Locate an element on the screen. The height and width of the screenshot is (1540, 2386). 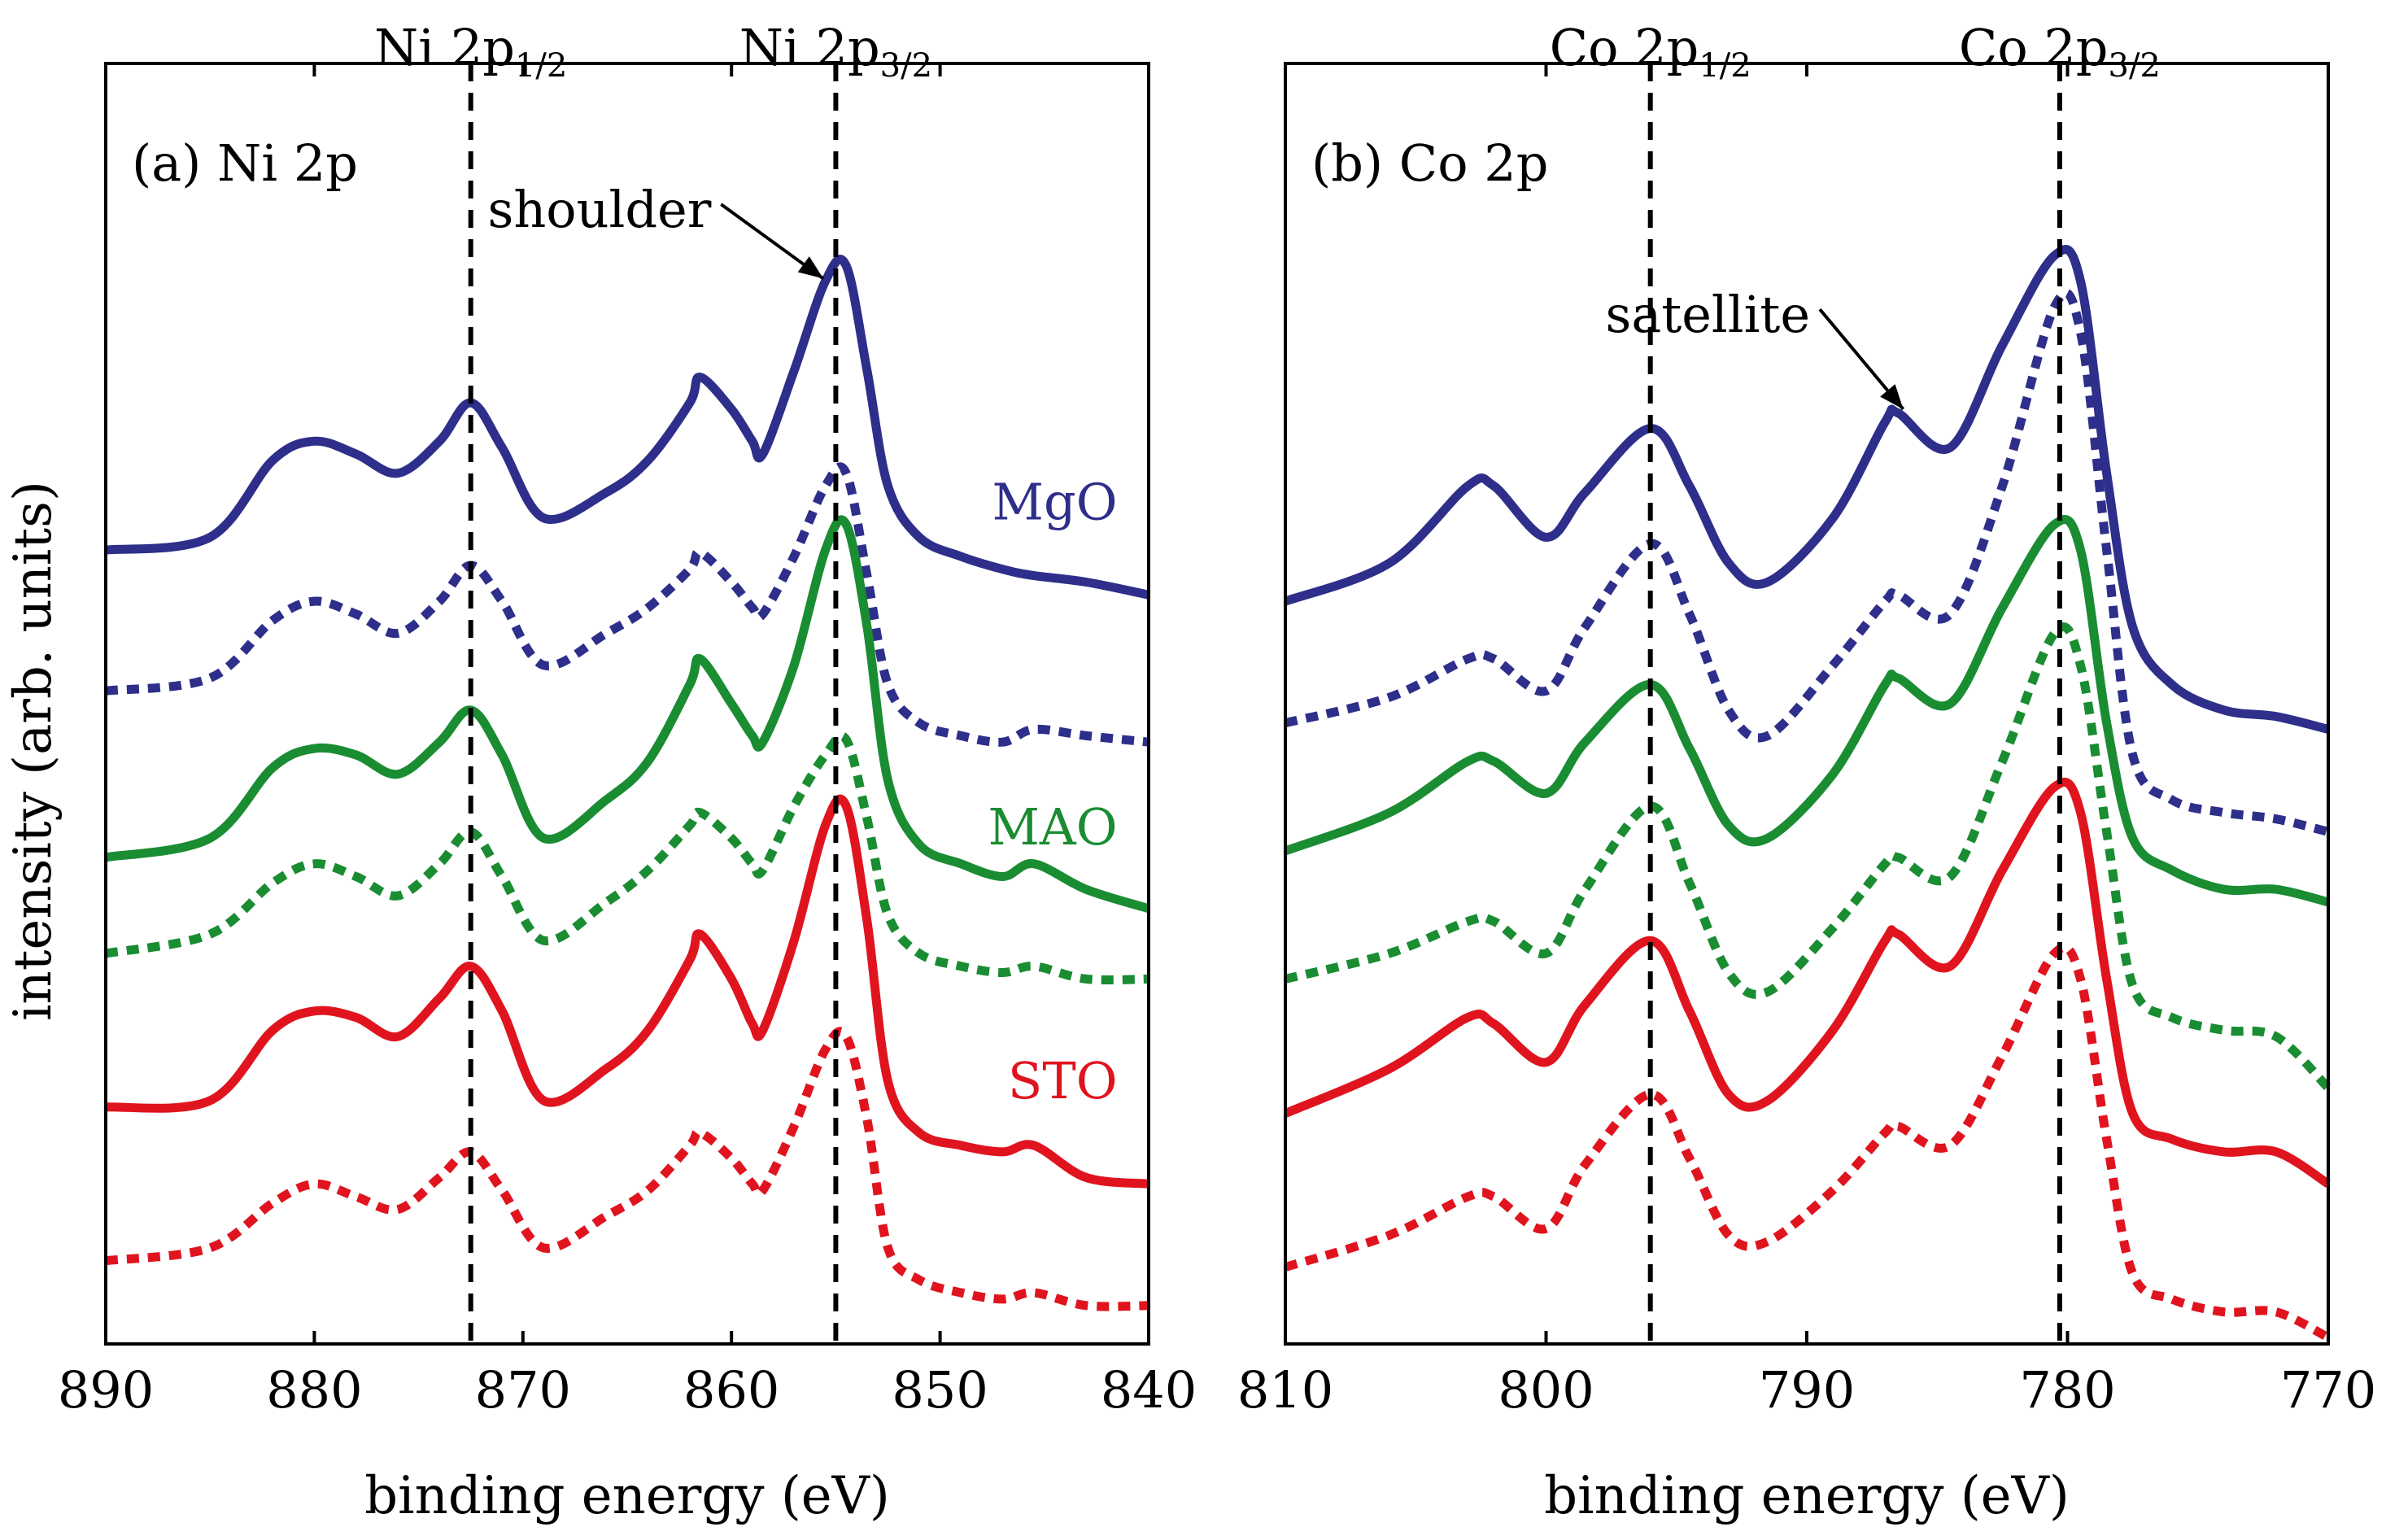
panel-label: (b) Co 2p is located at coordinates (1430, 163).